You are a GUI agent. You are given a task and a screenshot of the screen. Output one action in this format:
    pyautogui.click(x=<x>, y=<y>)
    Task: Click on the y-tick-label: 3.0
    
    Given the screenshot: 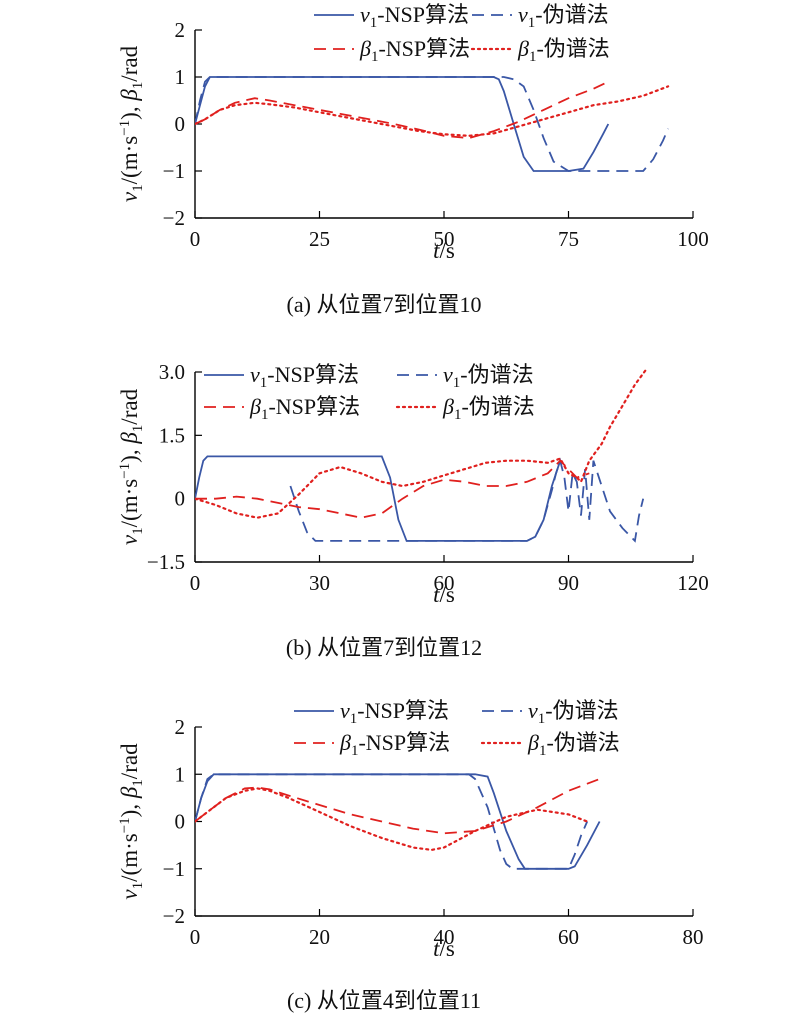 What is the action you would take?
    pyautogui.click(x=172, y=372)
    